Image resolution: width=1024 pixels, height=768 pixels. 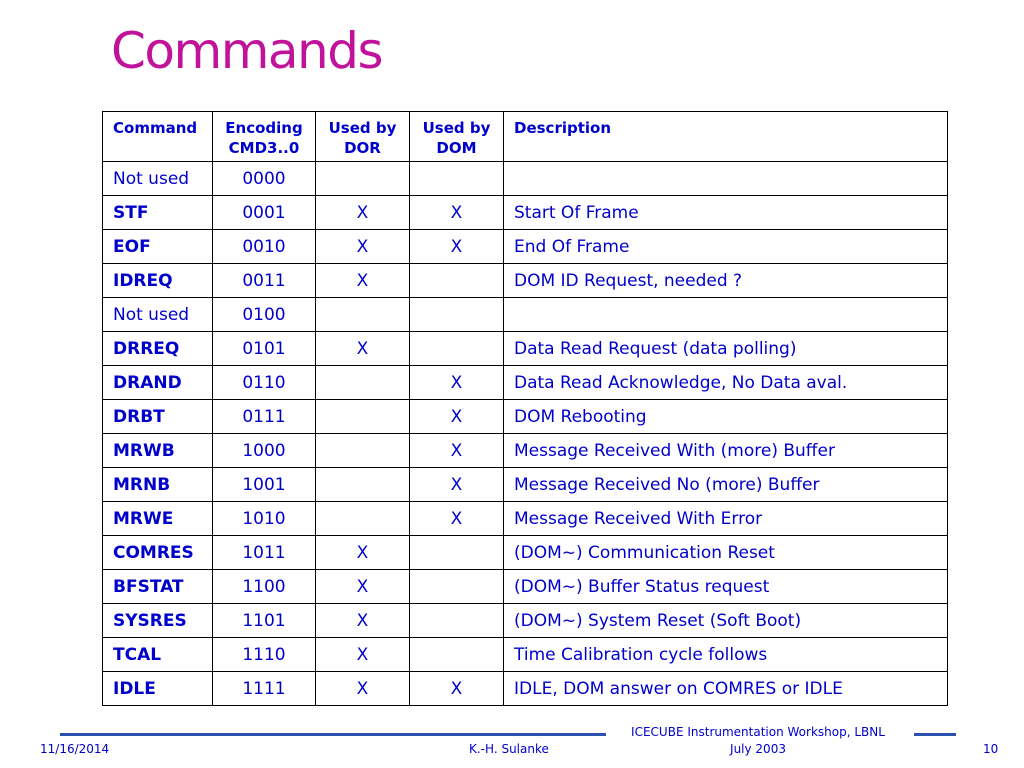 What do you see at coordinates (362, 136) in the screenshot?
I see `header-used-by-dor: Used by DOR` at bounding box center [362, 136].